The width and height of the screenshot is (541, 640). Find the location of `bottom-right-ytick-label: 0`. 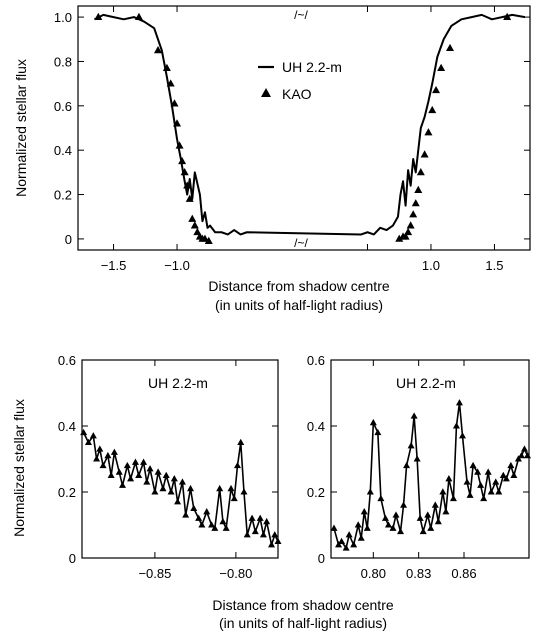

bottom-right-ytick-label: 0 is located at coordinates (321, 558).